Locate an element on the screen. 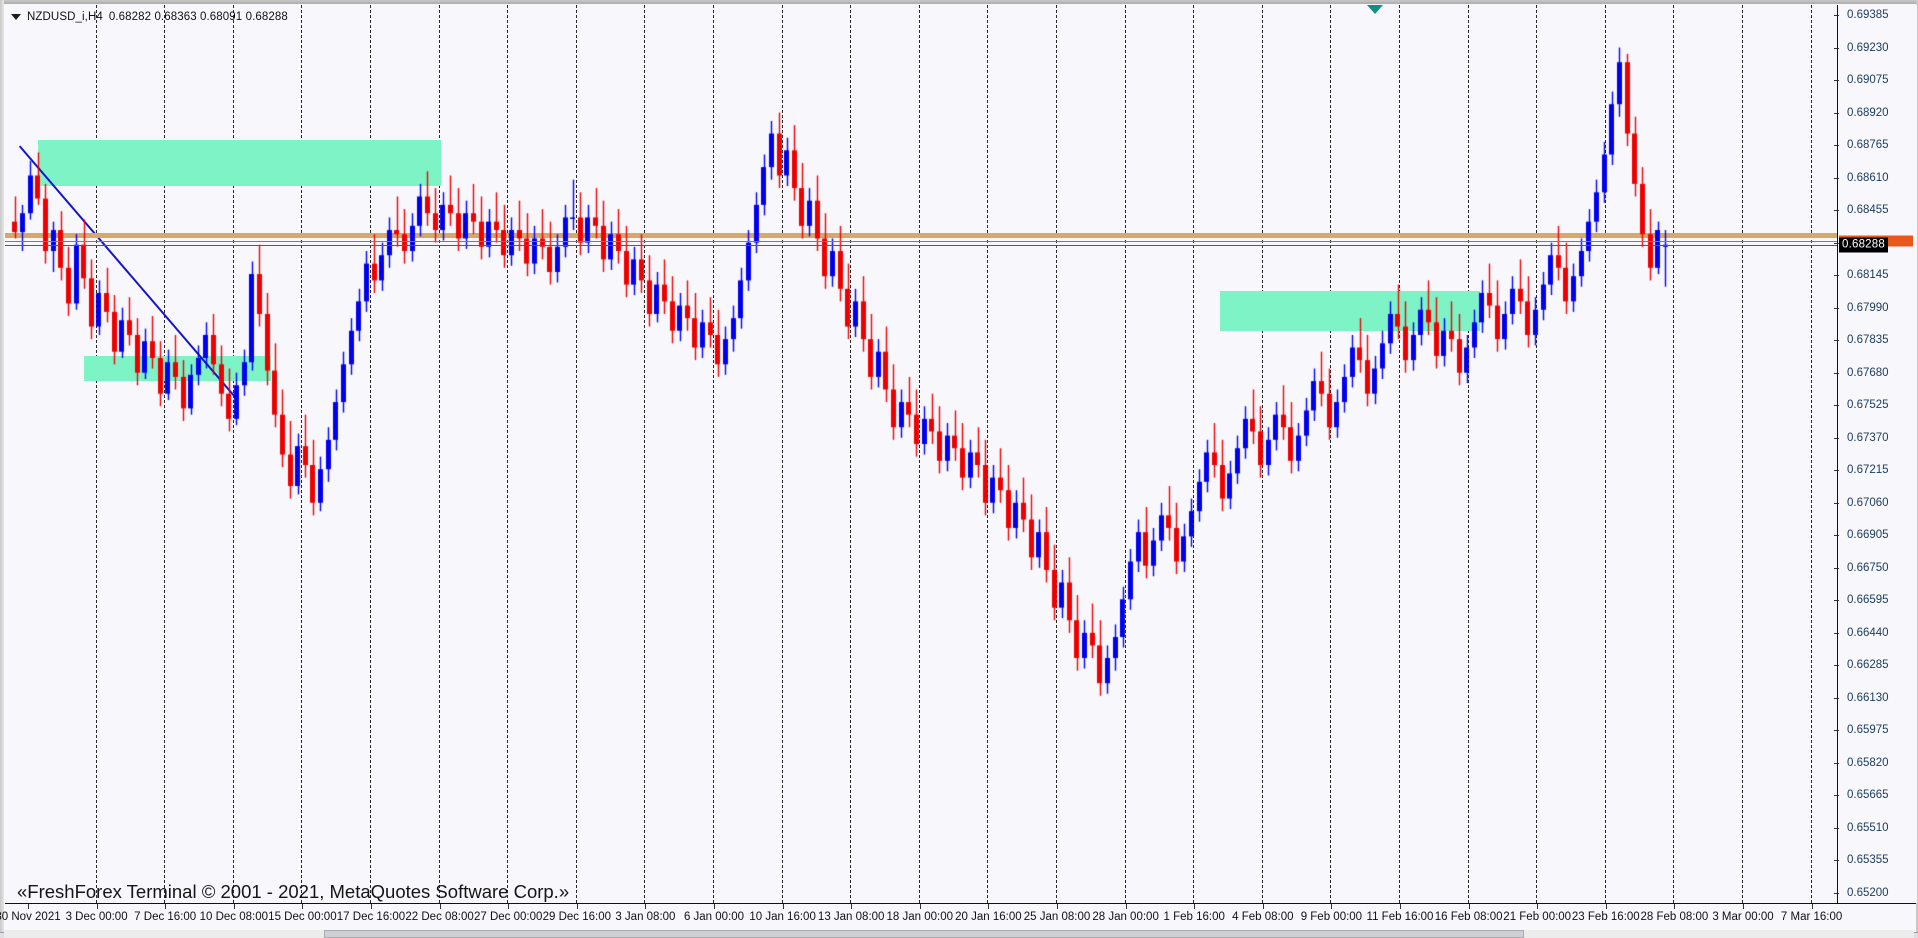 This screenshot has height=938, width=1918. down-arrow-marker is located at coordinates (1375, 9).